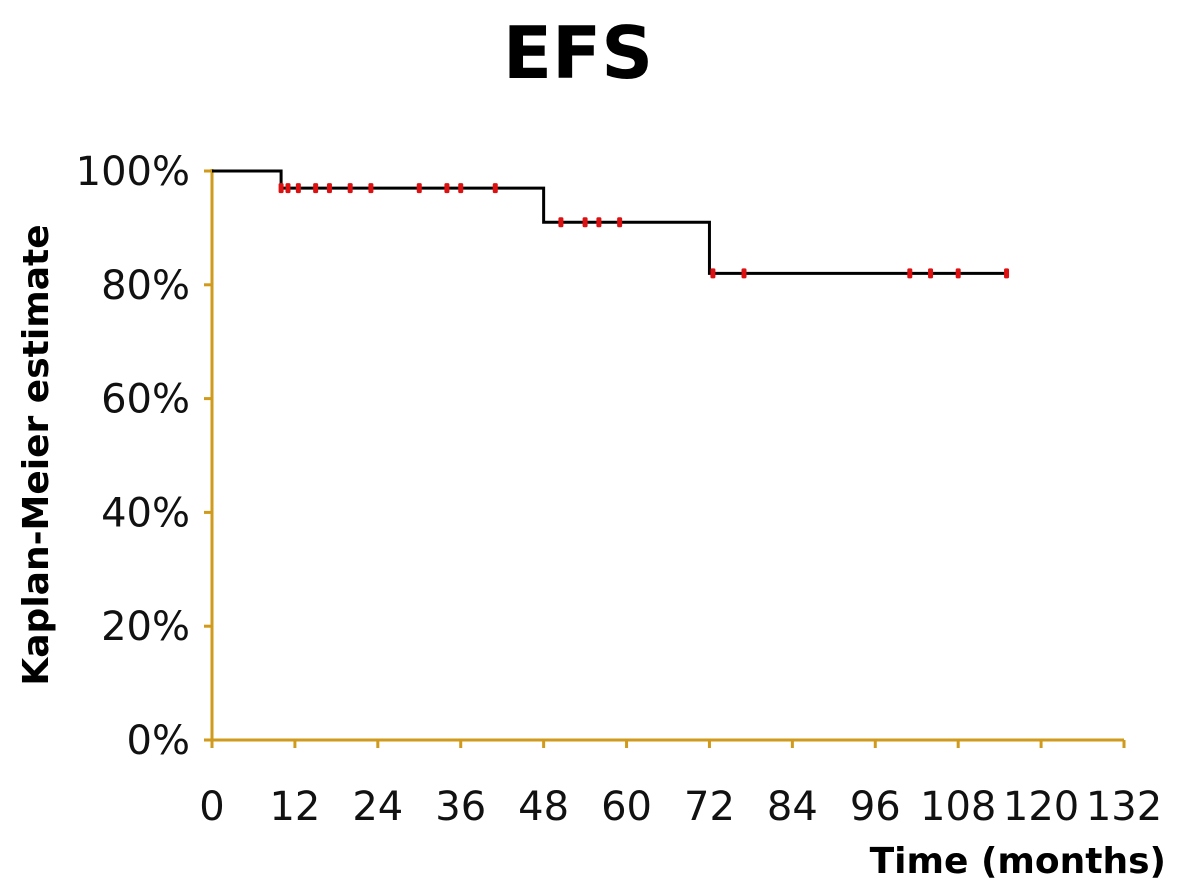 This screenshot has height=881, width=1184. Describe the element at coordinates (145, 513) in the screenshot. I see `y-tick-label: 40%` at that location.